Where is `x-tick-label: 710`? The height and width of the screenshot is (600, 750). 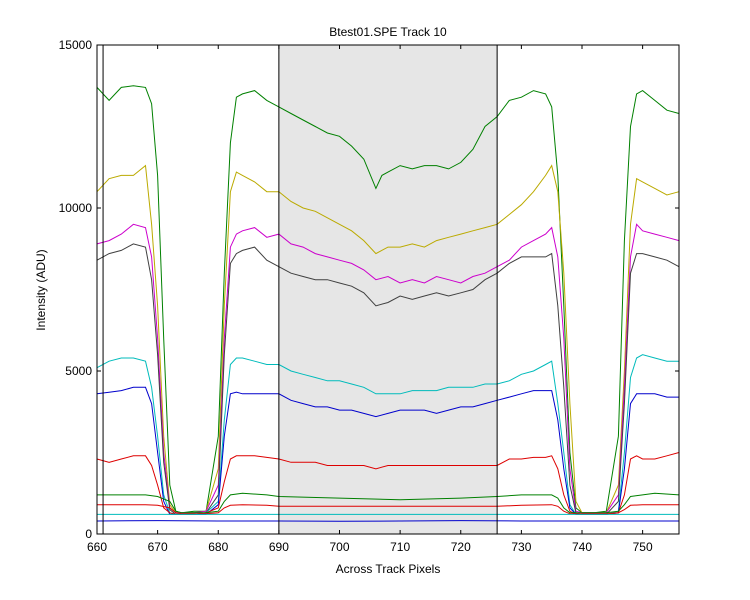
x-tick-label: 710 is located at coordinates (400, 547).